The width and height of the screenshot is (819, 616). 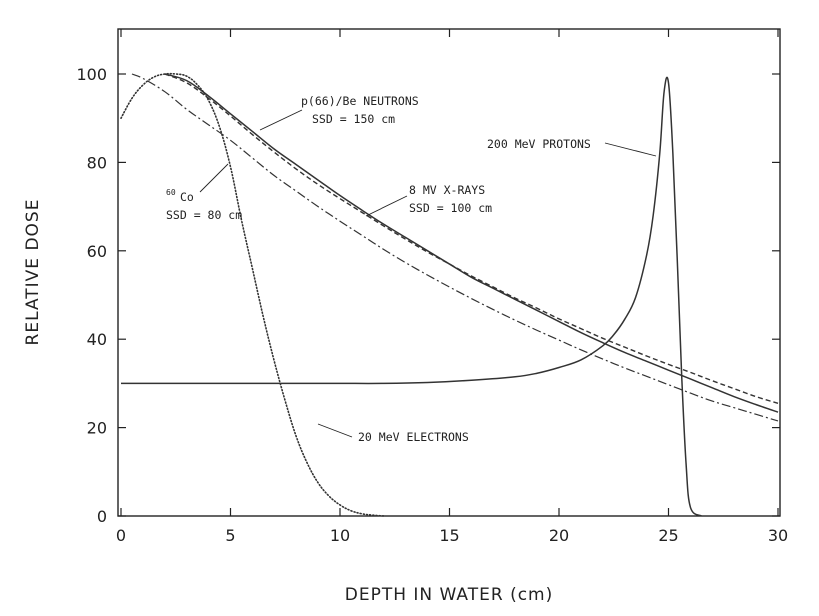 What do you see at coordinates (204, 215) in the screenshot?
I see `cobalt-ssd-label: SSD = 80 cm` at bounding box center [204, 215].